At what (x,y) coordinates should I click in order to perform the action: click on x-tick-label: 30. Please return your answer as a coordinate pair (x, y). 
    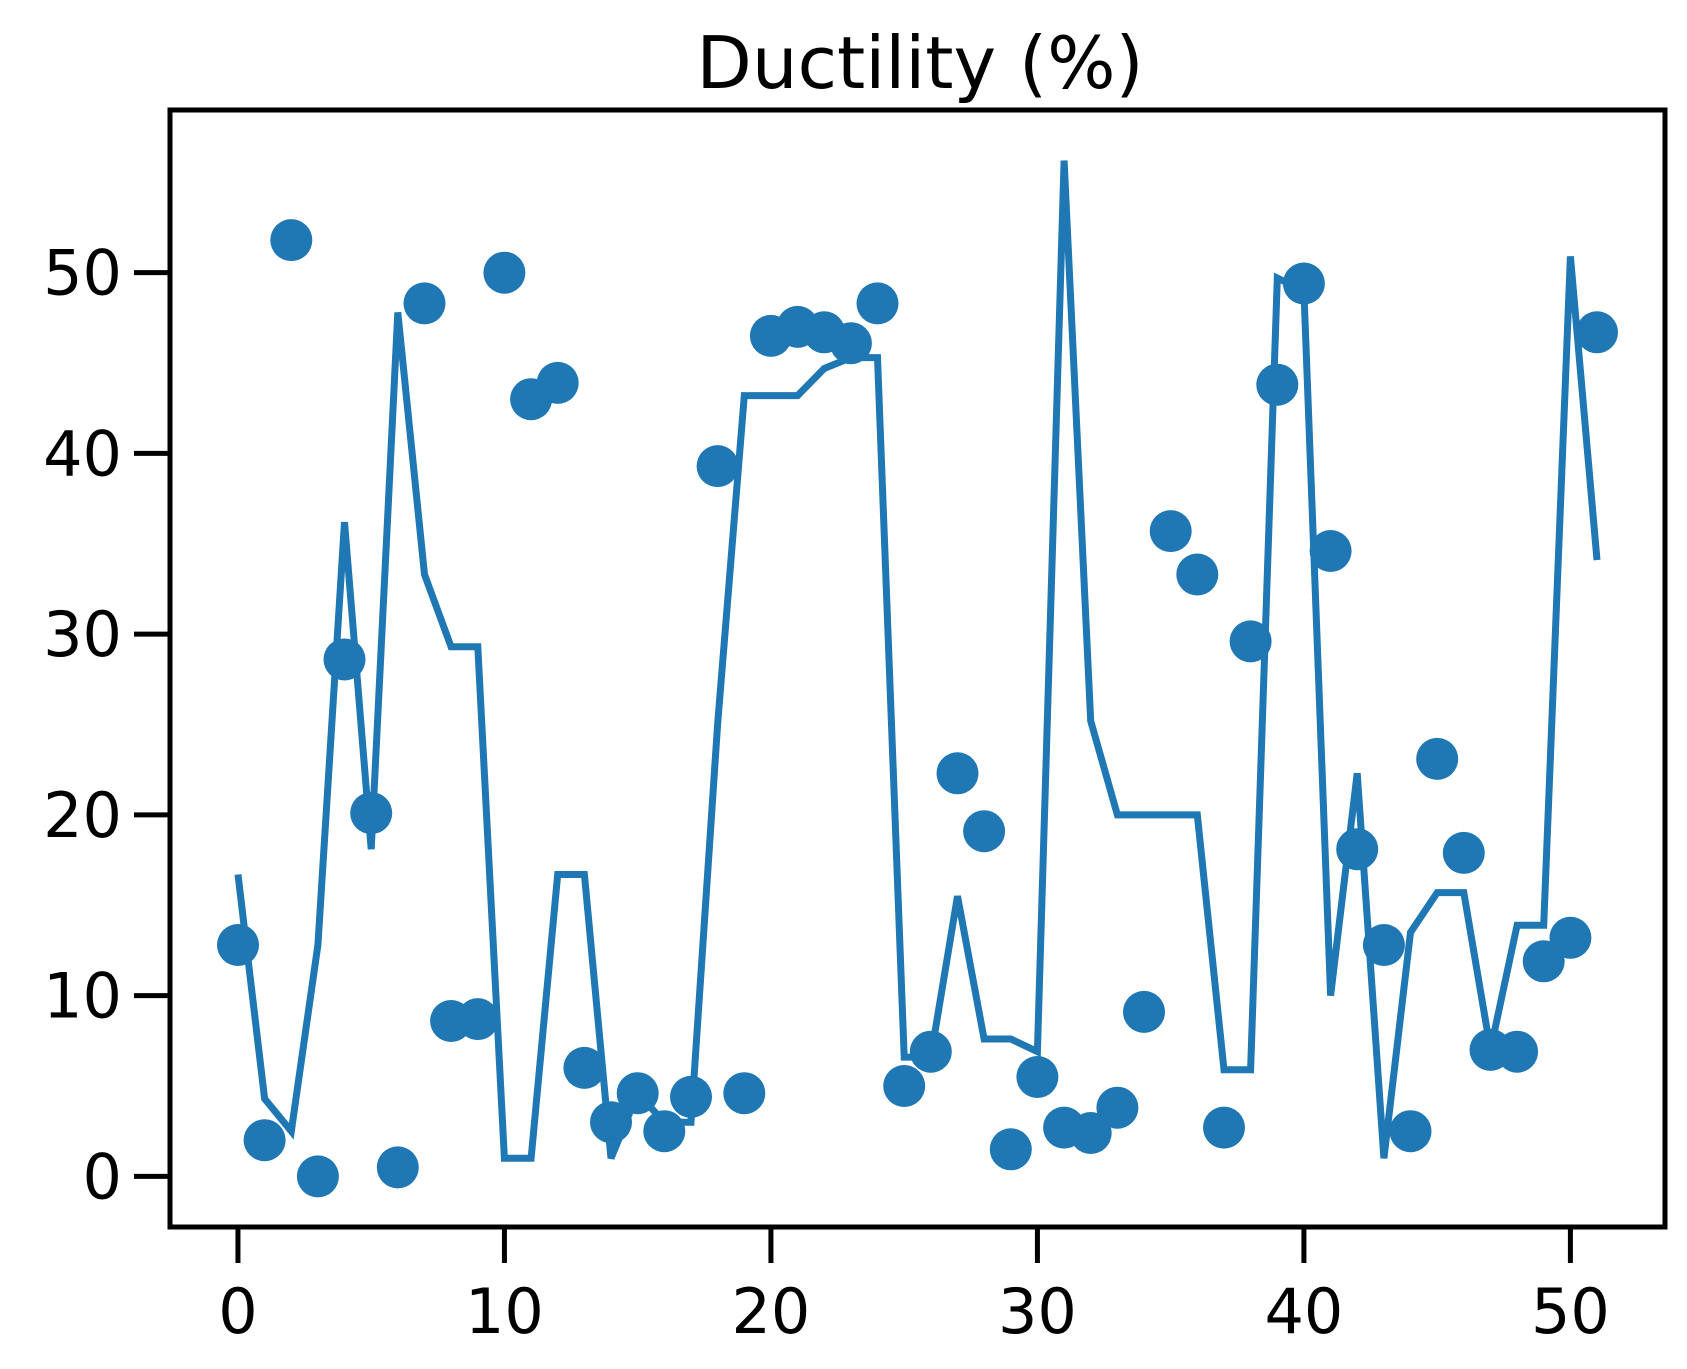
    Looking at the image, I should click on (1037, 1311).